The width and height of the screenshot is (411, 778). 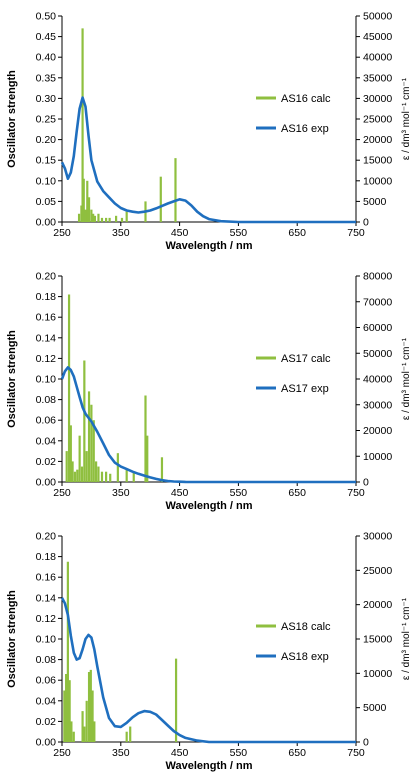 I want to click on y2-tick-label: 35000, so click(x=377, y=78).